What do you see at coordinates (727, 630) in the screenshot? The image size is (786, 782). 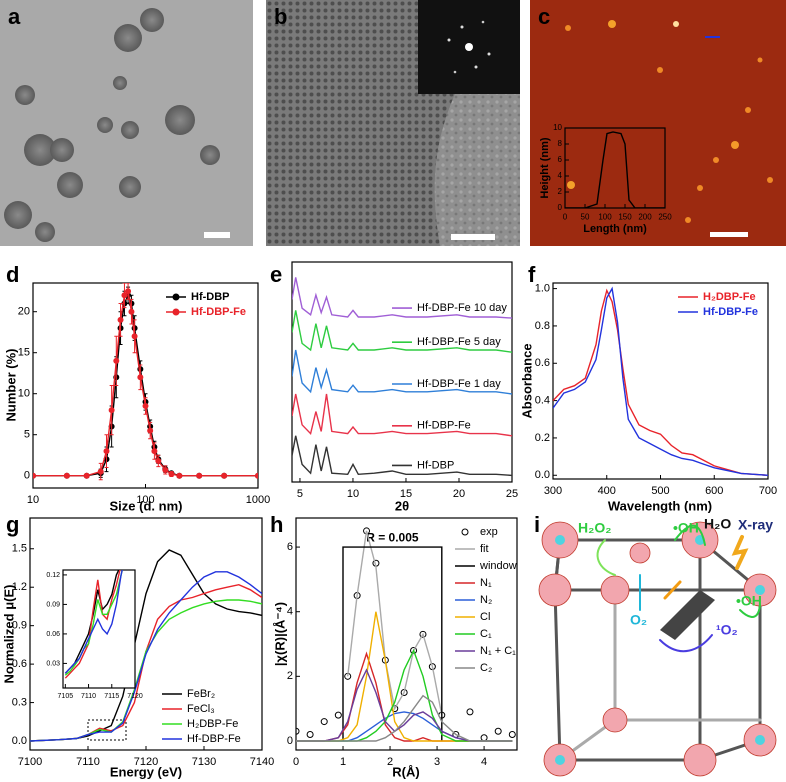 I see `diagram-label: ¹O₂` at bounding box center [727, 630].